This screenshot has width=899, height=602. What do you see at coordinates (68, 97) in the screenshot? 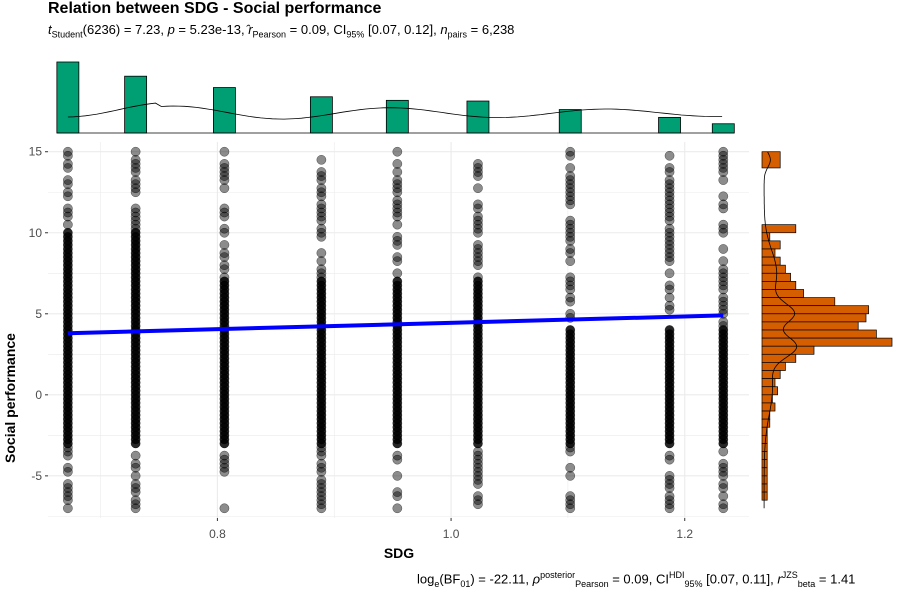
I see `top-histogram-bar` at bounding box center [68, 97].